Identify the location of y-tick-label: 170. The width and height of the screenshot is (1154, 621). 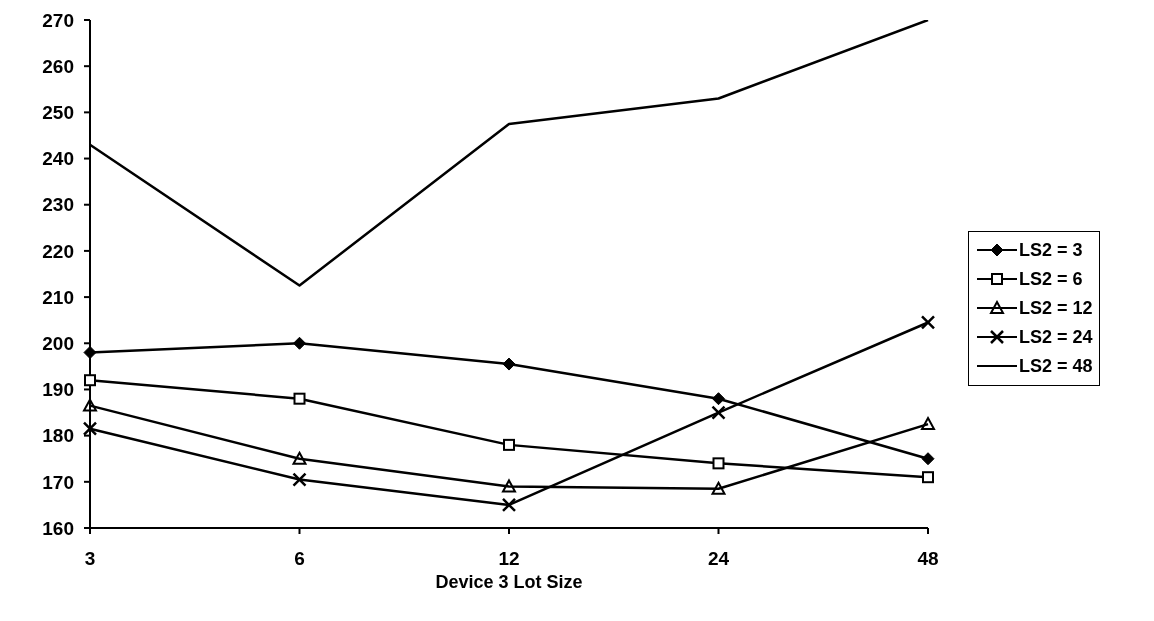
(58, 482).